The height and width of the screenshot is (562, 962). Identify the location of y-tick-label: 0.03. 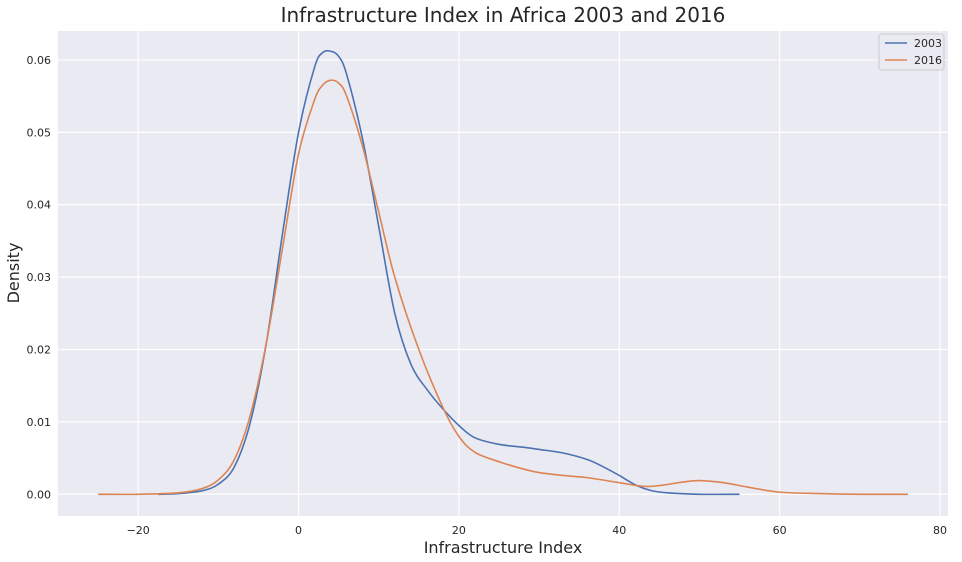
(39, 277).